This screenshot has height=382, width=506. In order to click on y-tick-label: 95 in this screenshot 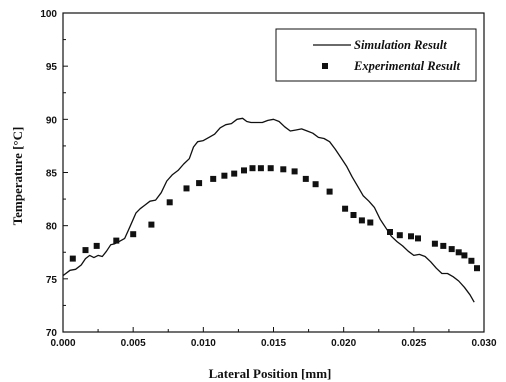, I will do `click(52, 67)`.